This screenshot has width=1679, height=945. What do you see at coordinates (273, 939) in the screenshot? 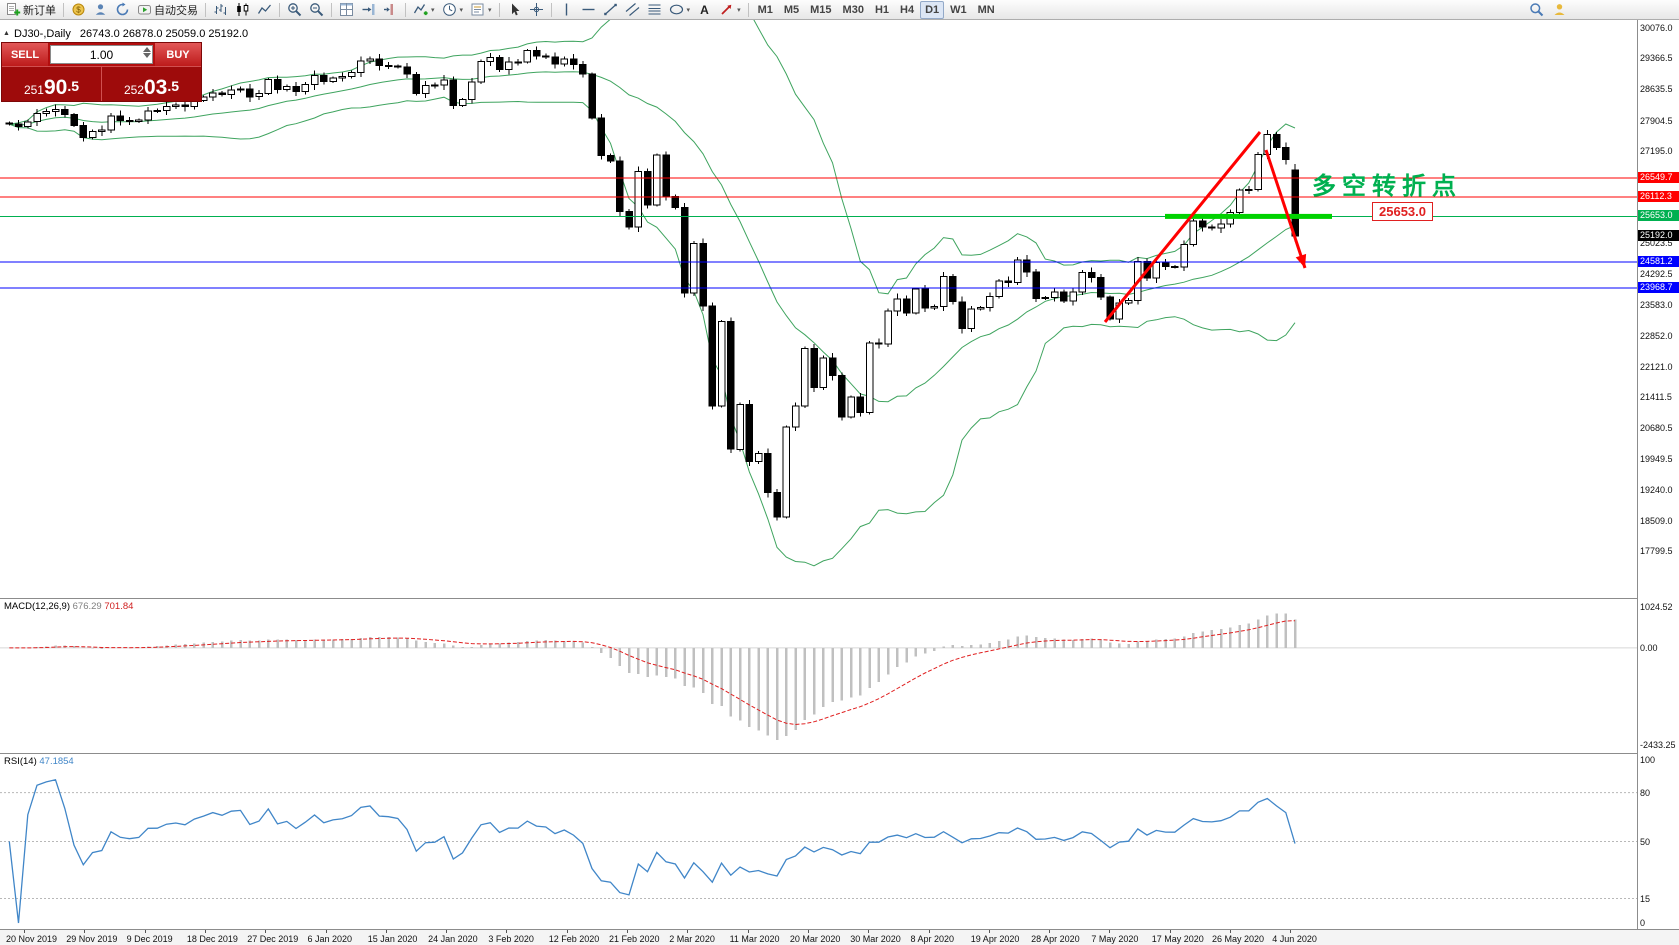
I see `date-label: 27 Dec 2019` at bounding box center [273, 939].